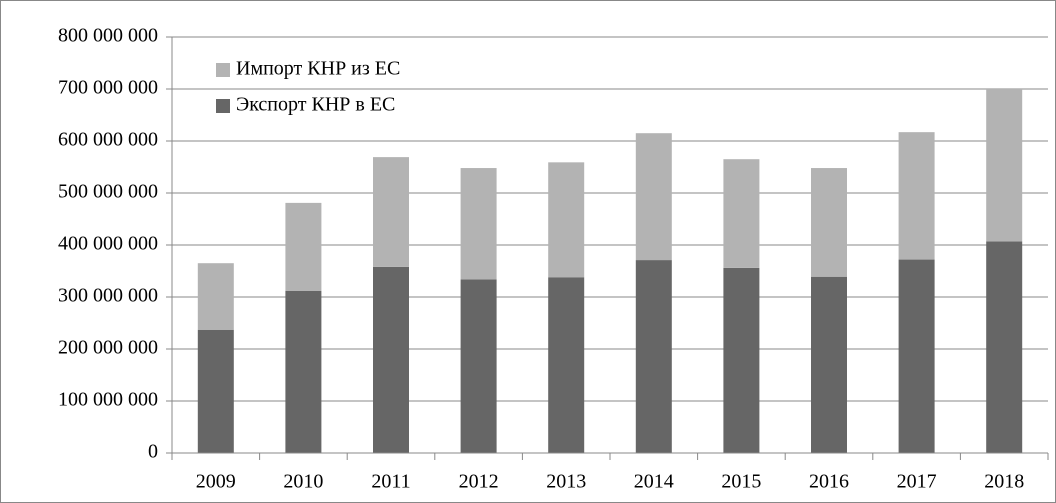  Describe the element at coordinates (153, 452) in the screenshot. I see `y-tick-label: 0` at that location.